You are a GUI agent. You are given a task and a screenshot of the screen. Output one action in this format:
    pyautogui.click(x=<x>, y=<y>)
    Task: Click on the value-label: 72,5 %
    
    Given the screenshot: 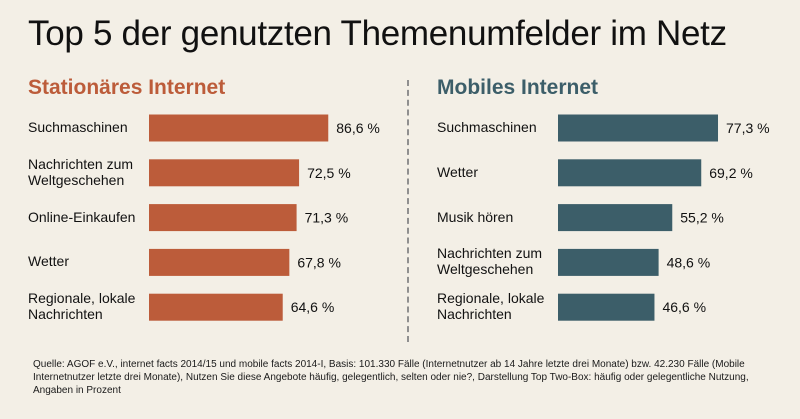 What is the action you would take?
    pyautogui.click(x=329, y=173)
    